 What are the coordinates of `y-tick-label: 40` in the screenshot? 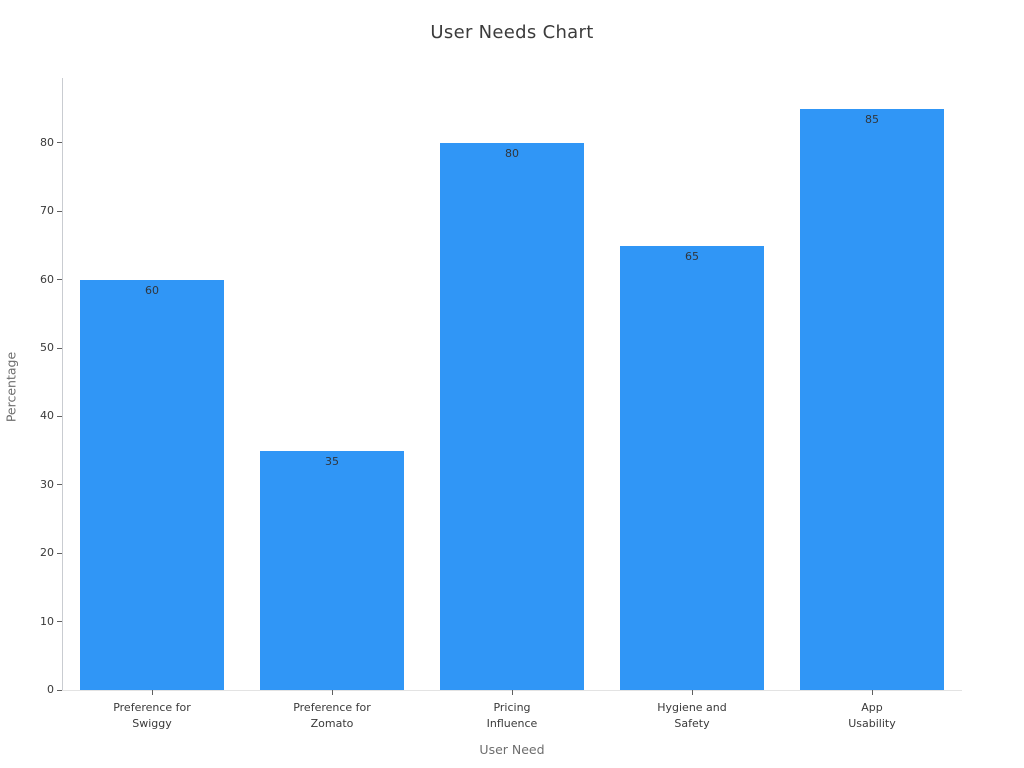 It's located at (47, 416).